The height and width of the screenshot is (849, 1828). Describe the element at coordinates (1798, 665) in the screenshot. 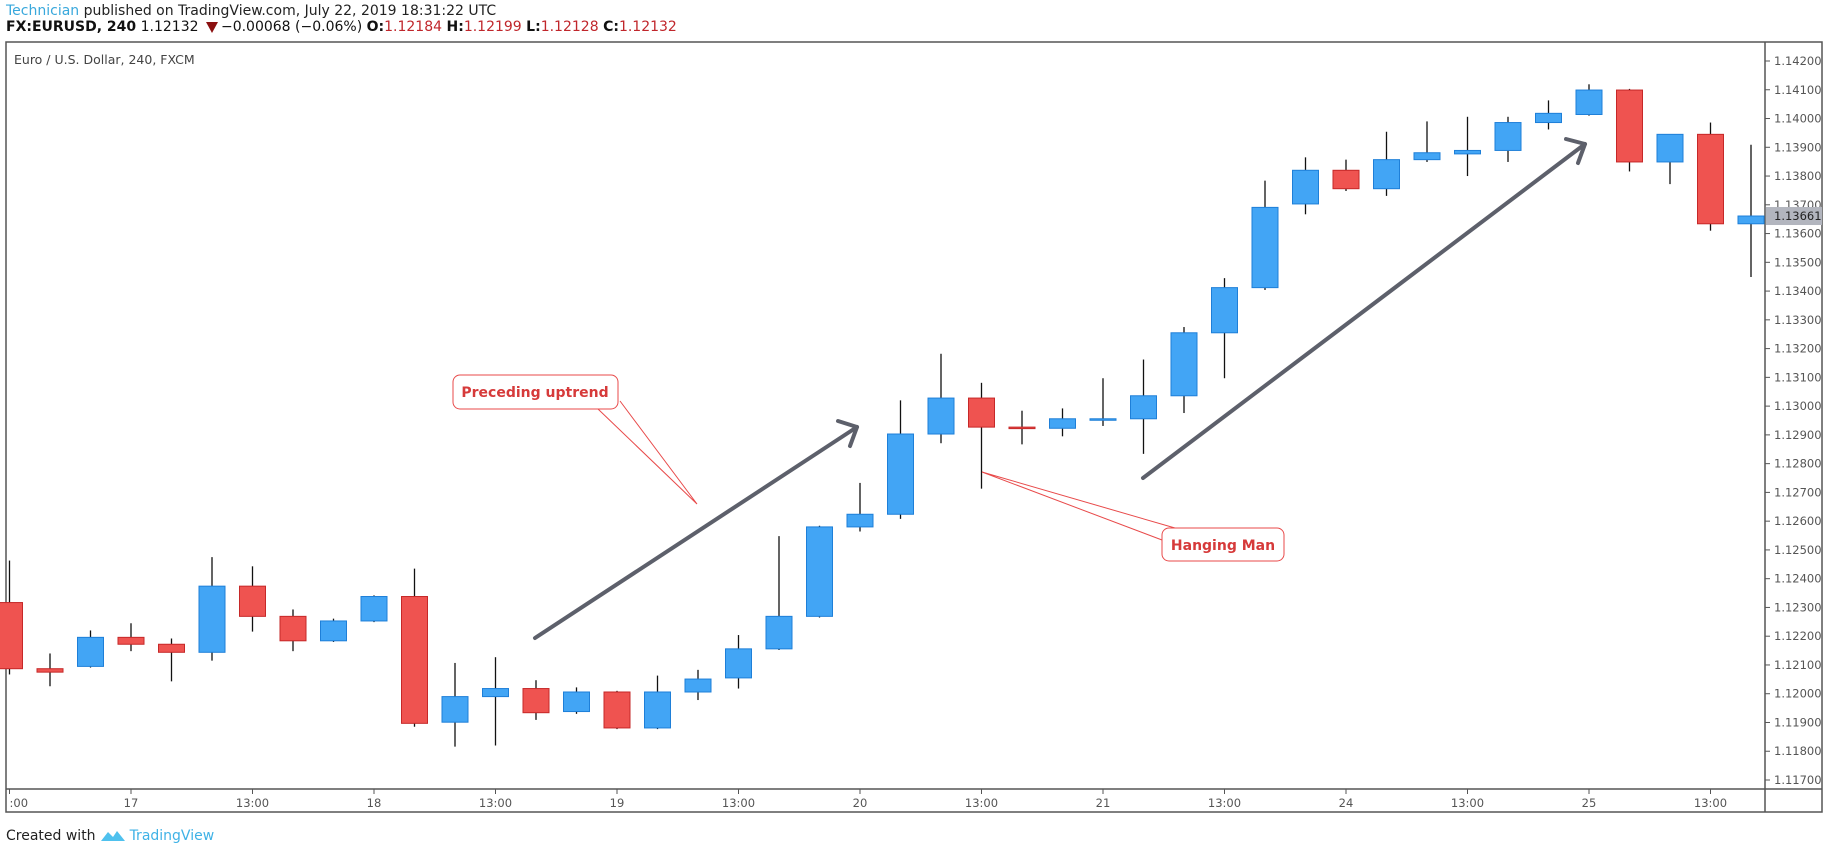

I see `y-tick-label: 1.12100` at that location.